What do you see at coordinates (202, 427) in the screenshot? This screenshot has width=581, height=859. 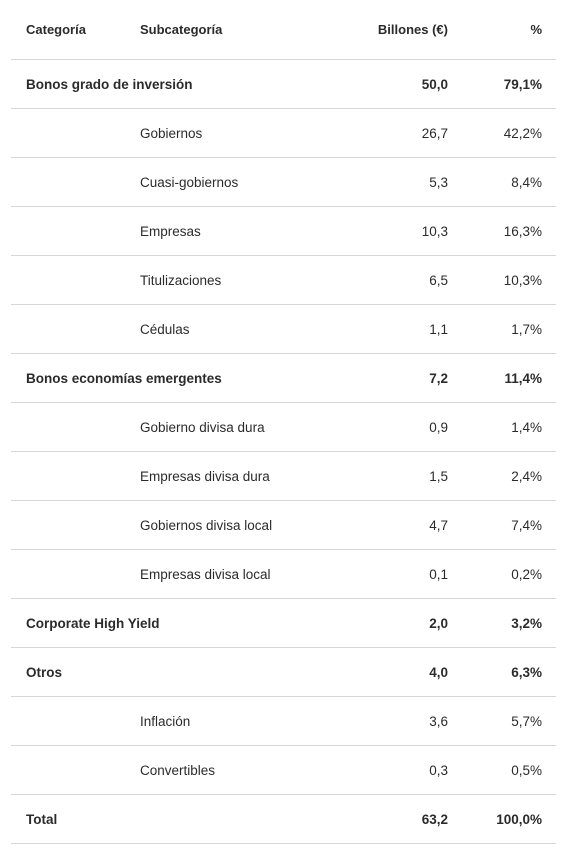 I see `row-subcategoria: Gobierno divisa dura` at bounding box center [202, 427].